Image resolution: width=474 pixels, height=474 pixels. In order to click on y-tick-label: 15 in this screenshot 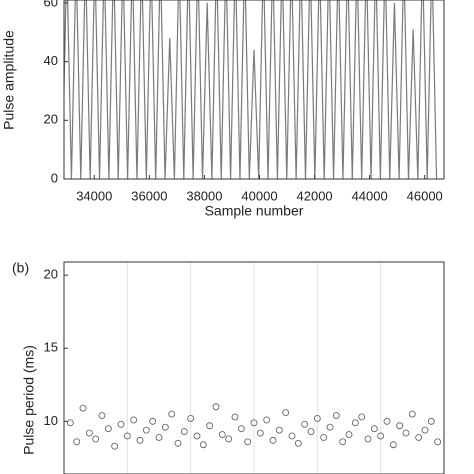, I will do `click(51, 347)`.